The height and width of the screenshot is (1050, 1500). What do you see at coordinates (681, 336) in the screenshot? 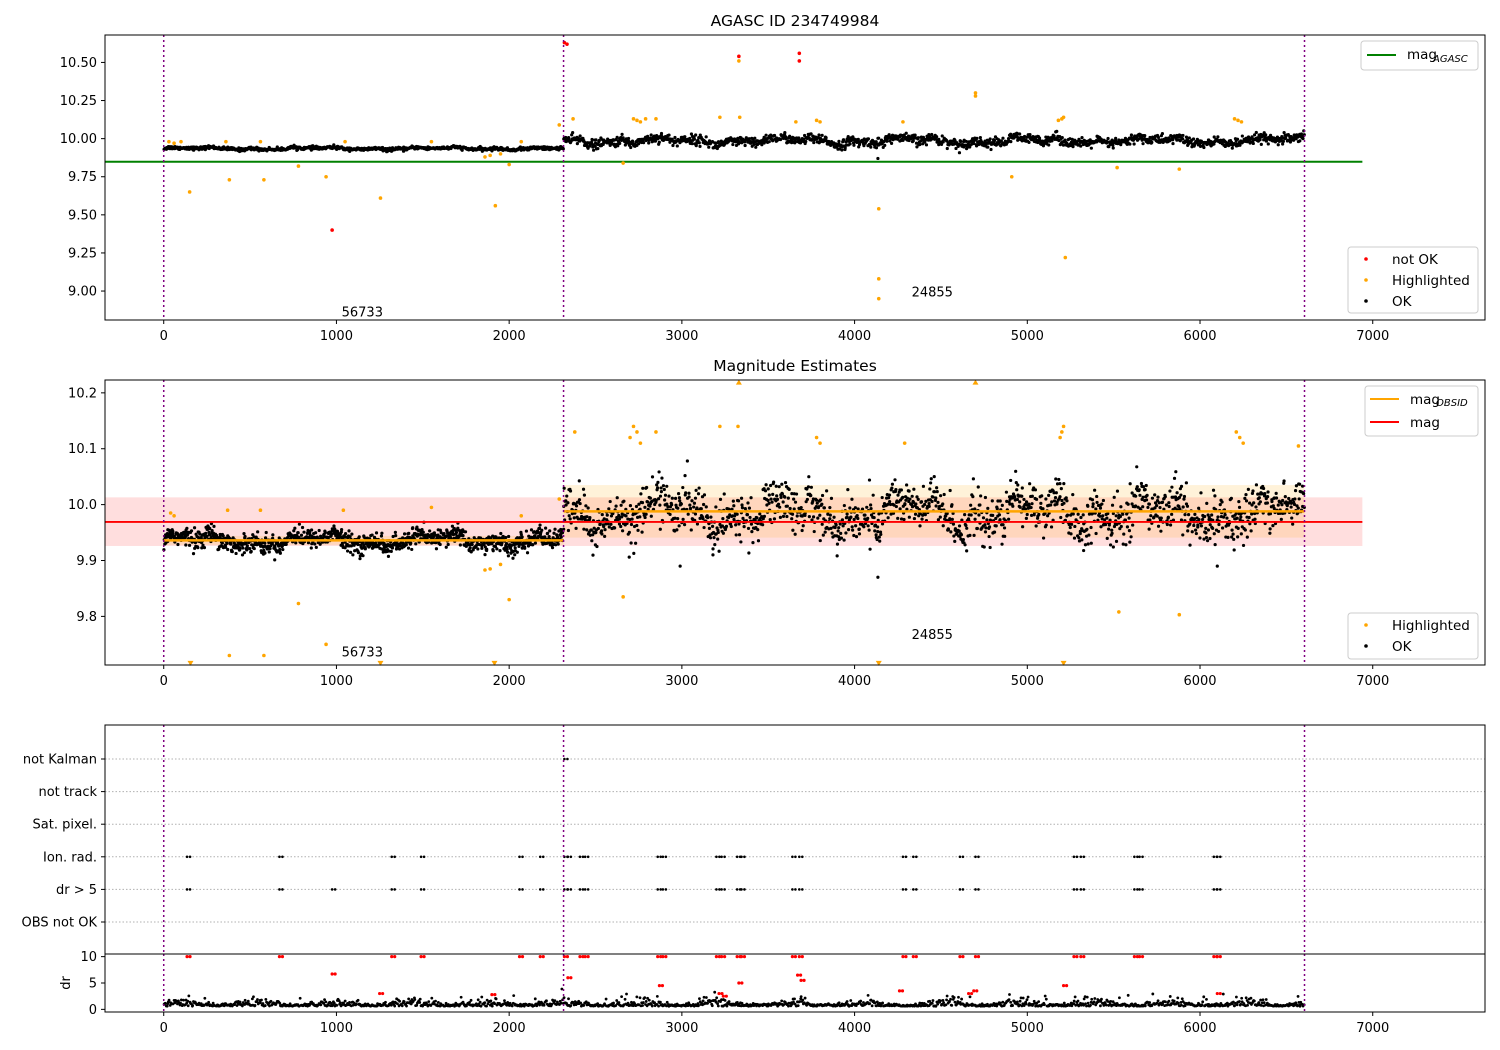
I see `panel1-xtick-label: 3000` at bounding box center [681, 336].